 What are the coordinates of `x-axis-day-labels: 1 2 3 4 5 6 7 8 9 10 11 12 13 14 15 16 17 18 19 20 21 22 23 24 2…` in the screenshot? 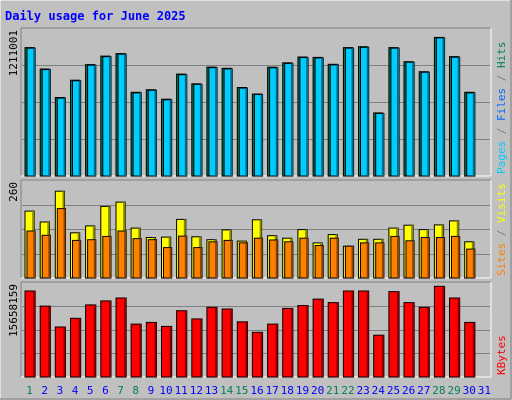 It's located at (258, 390).